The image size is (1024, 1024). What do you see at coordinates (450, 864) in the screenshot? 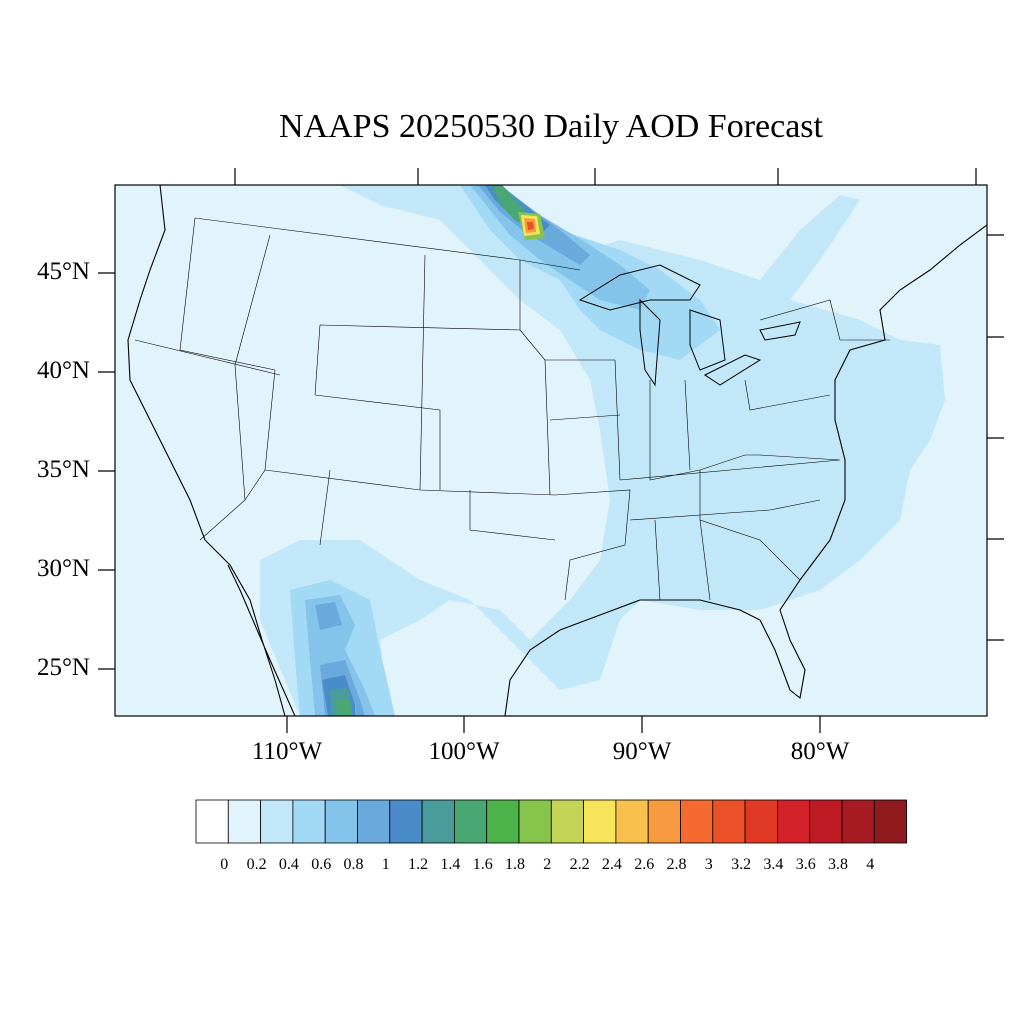
I see `colorbar-label: 1.4` at bounding box center [450, 864].